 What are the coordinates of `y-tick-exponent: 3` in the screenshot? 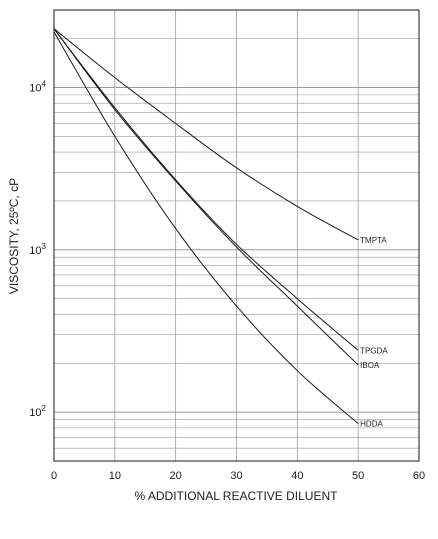 It's located at (44, 246).